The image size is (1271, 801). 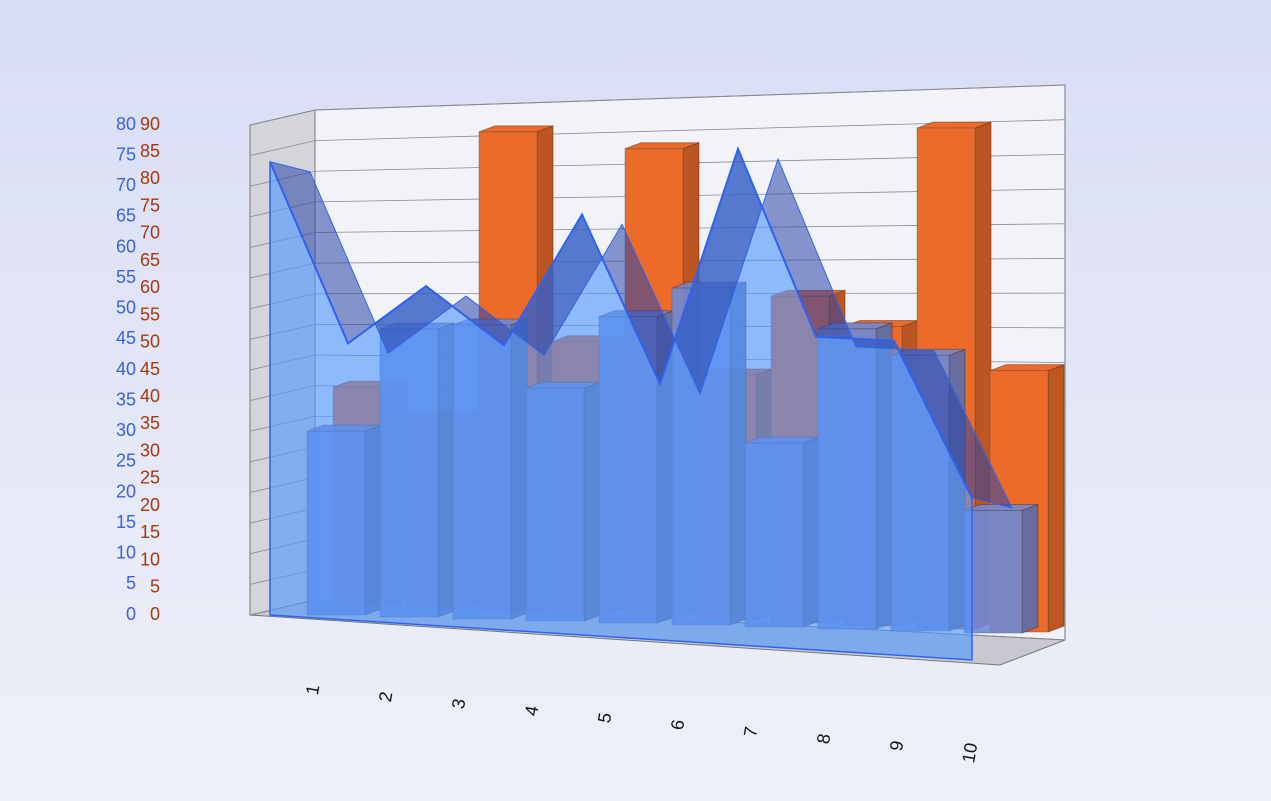 I want to click on x-tick-label: 5, so click(x=604, y=717).